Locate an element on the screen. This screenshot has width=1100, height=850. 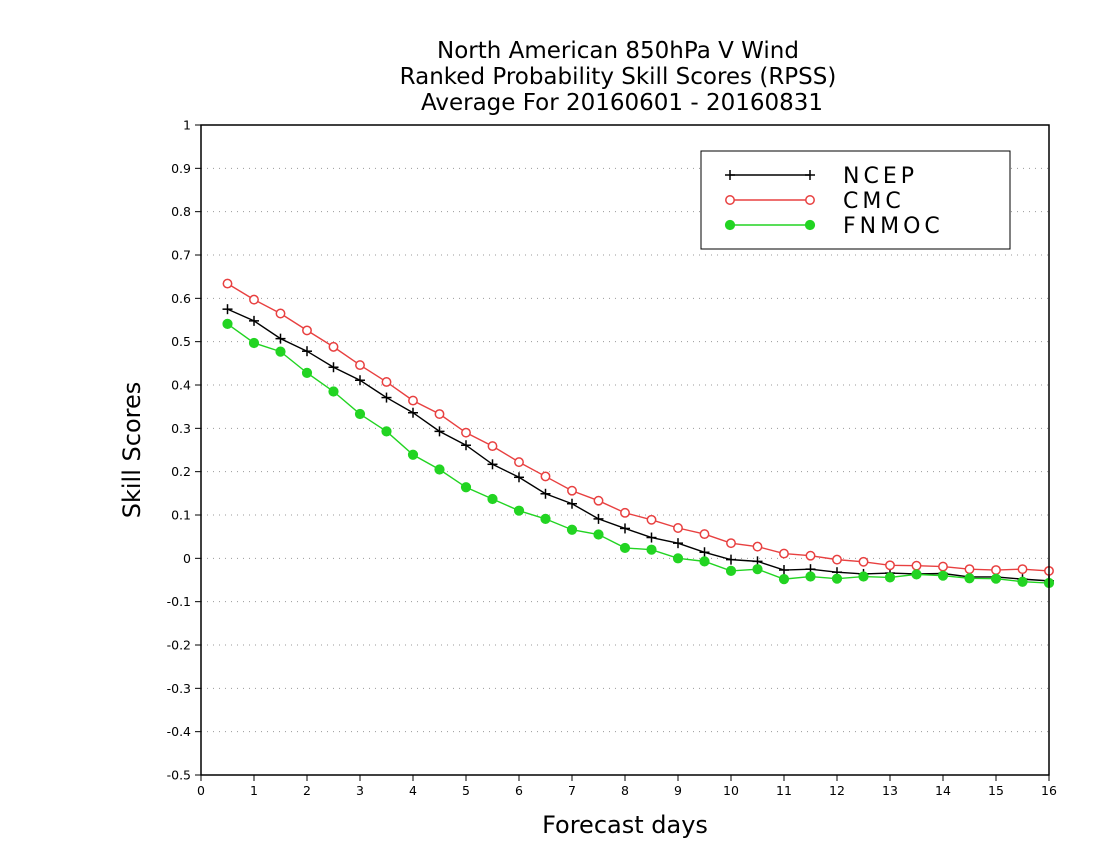
y-tick-label: 0.5 is located at coordinates (181, 341).